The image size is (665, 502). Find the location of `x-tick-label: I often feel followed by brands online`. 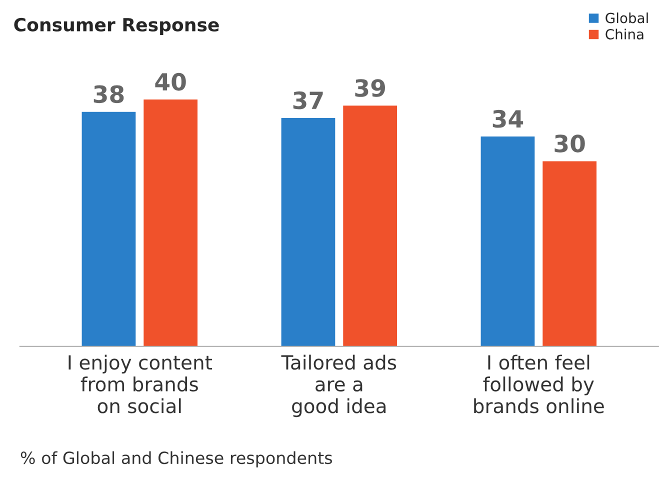

x-tick-label: I often feel followed by brands online is located at coordinates (539, 384).